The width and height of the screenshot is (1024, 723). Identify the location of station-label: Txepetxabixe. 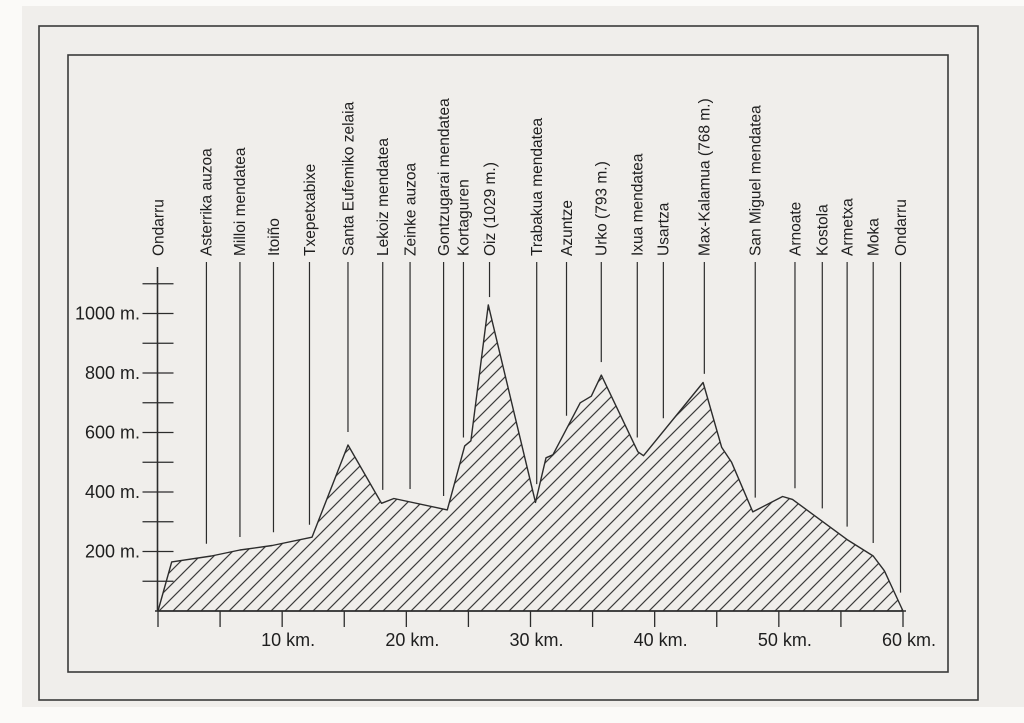
(310, 210).